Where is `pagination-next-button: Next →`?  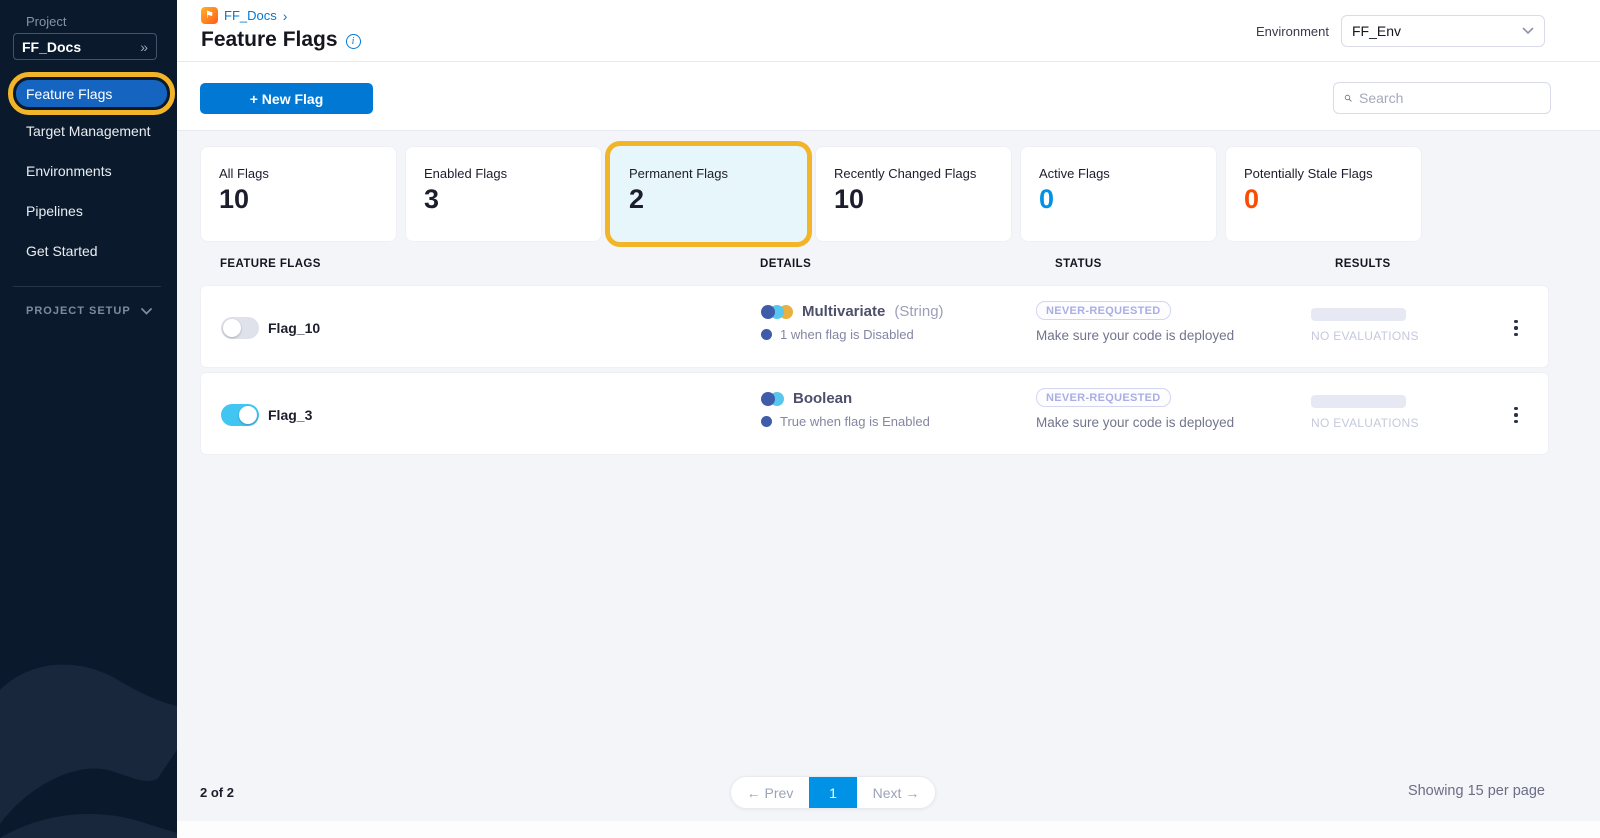
pagination-next-button: Next → is located at coordinates (896, 792).